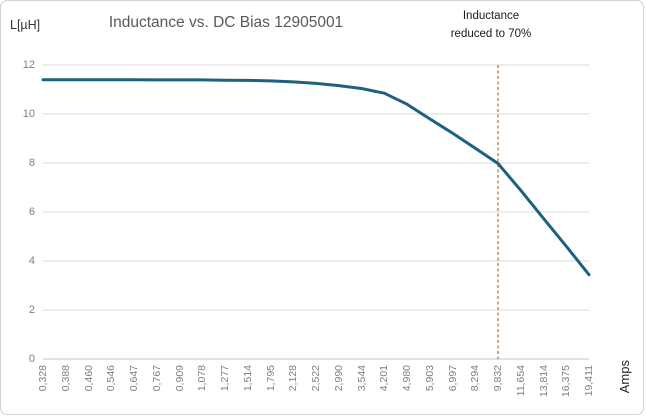  I want to click on x-tick-label: 13,814, so click(543, 381).